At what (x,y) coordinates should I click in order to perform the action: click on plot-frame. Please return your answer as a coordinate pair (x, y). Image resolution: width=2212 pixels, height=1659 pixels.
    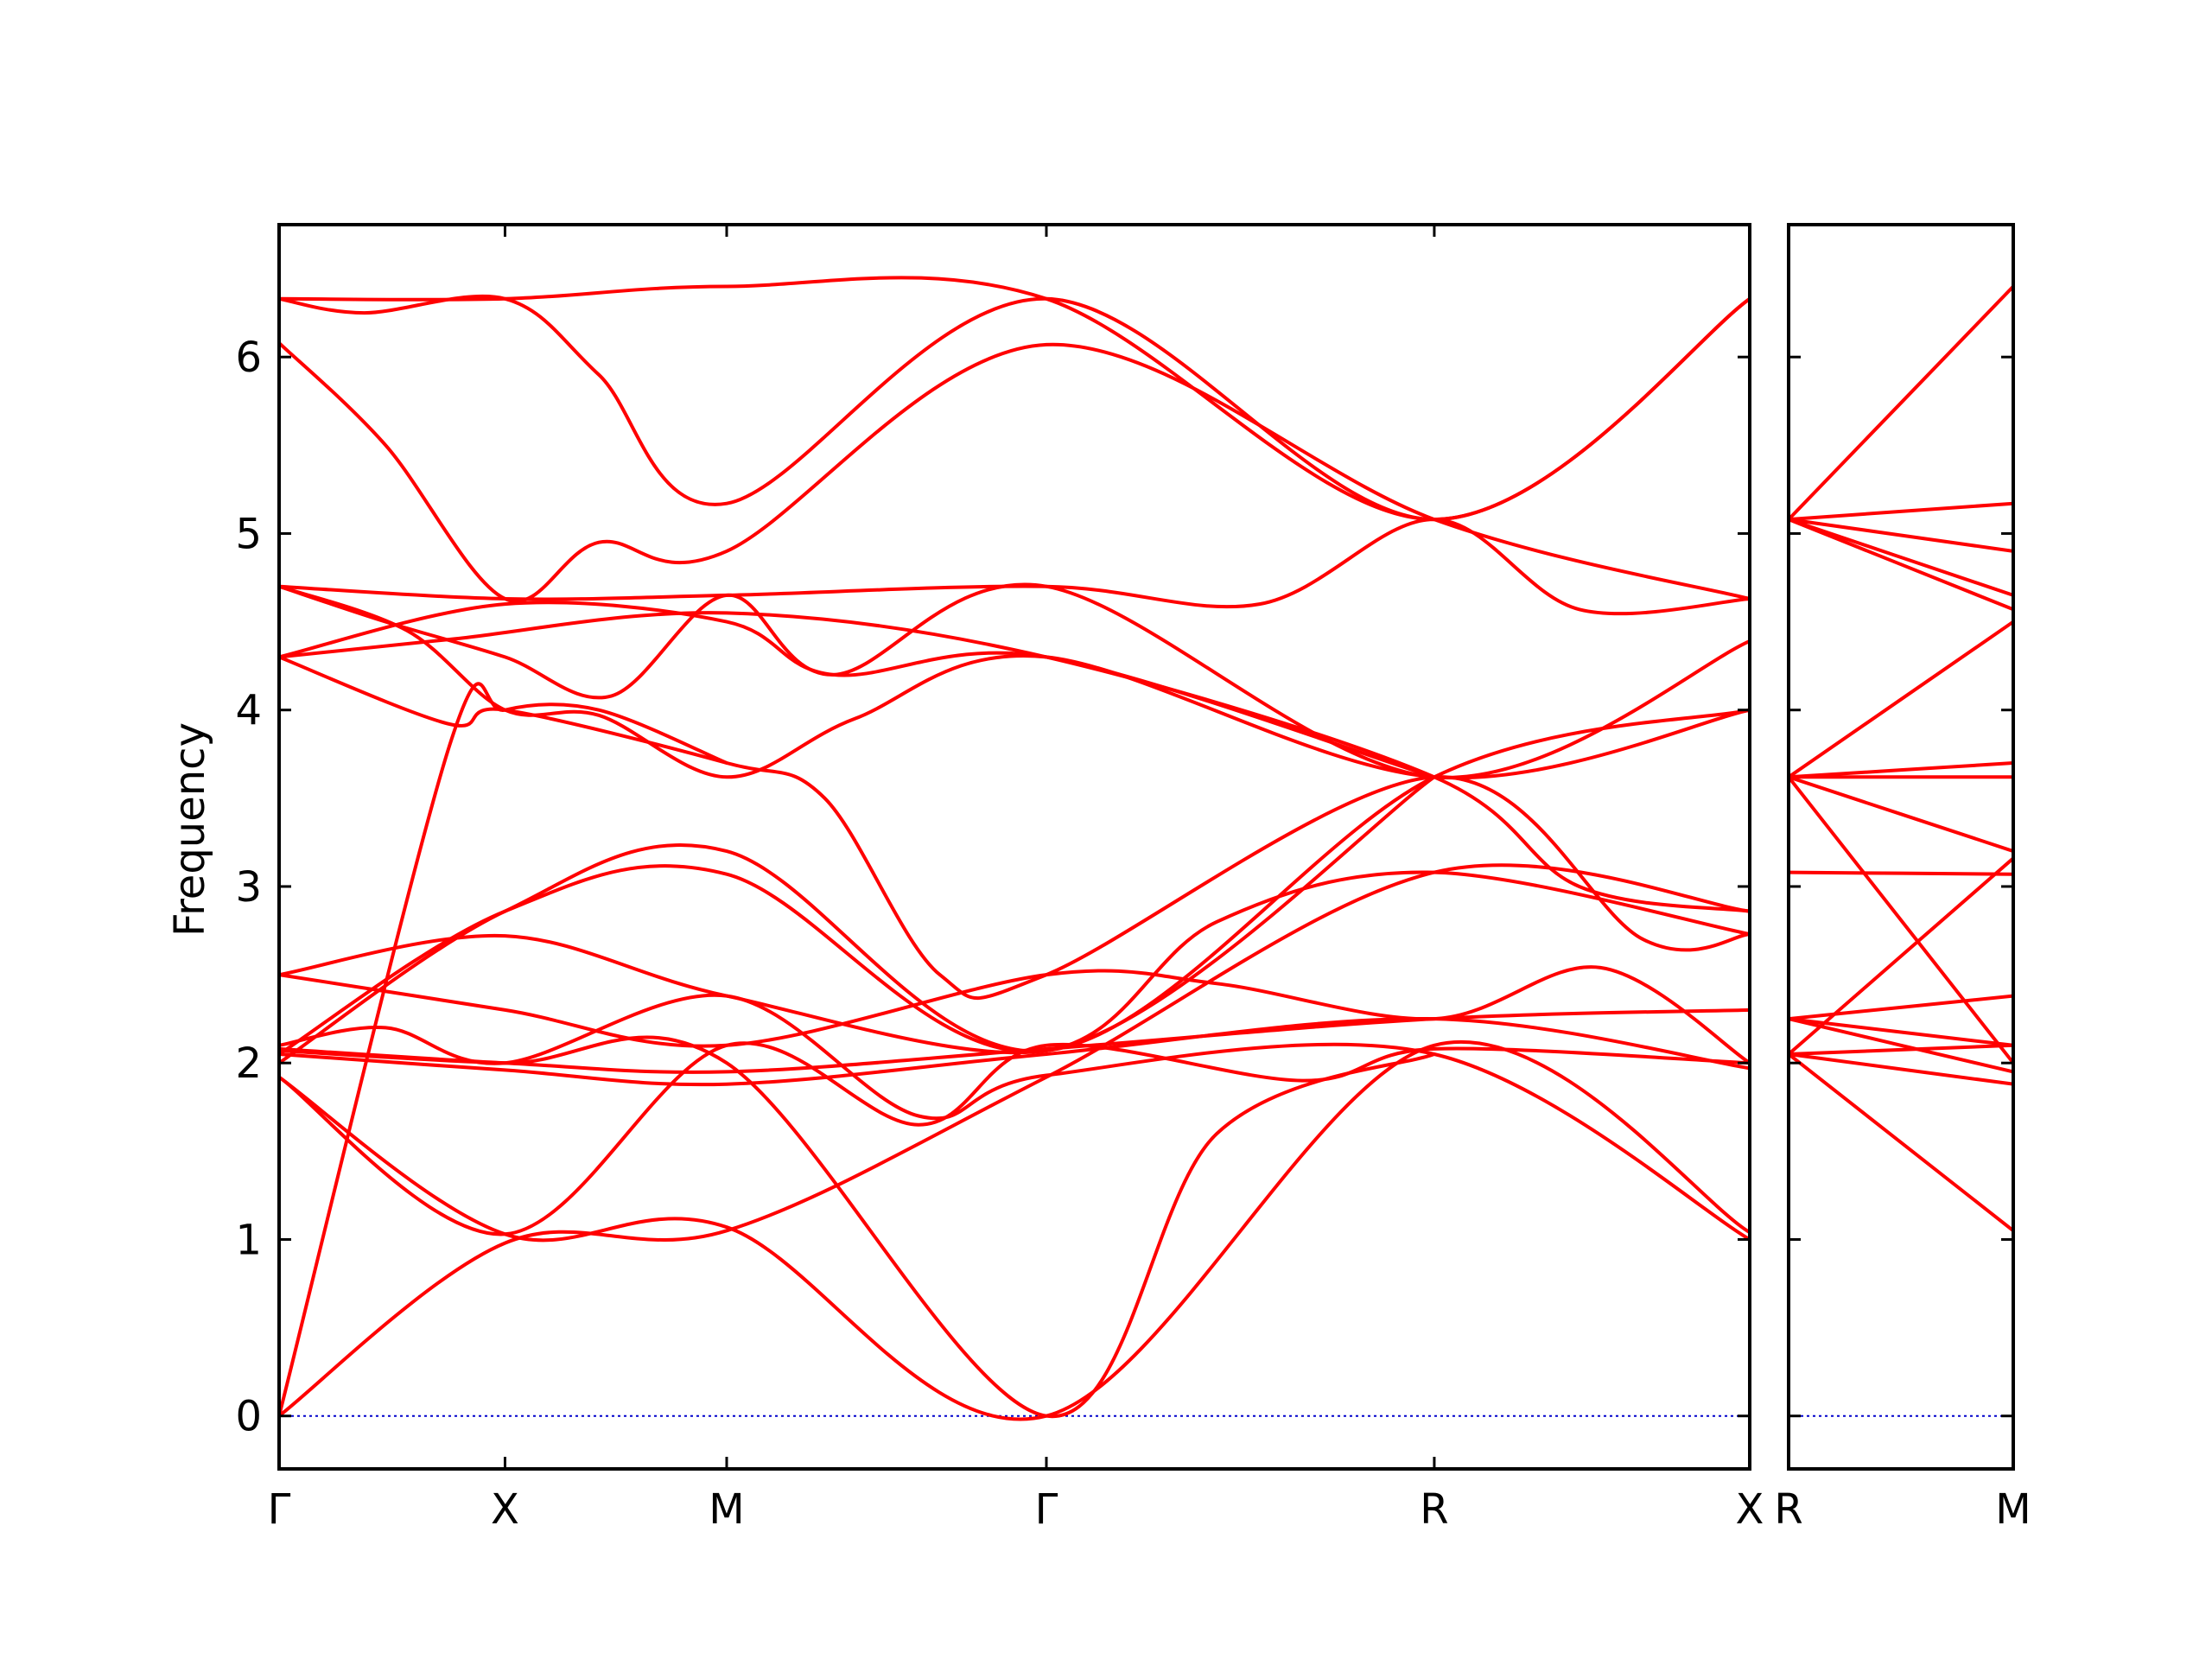
    Looking at the image, I should click on (1901, 847).